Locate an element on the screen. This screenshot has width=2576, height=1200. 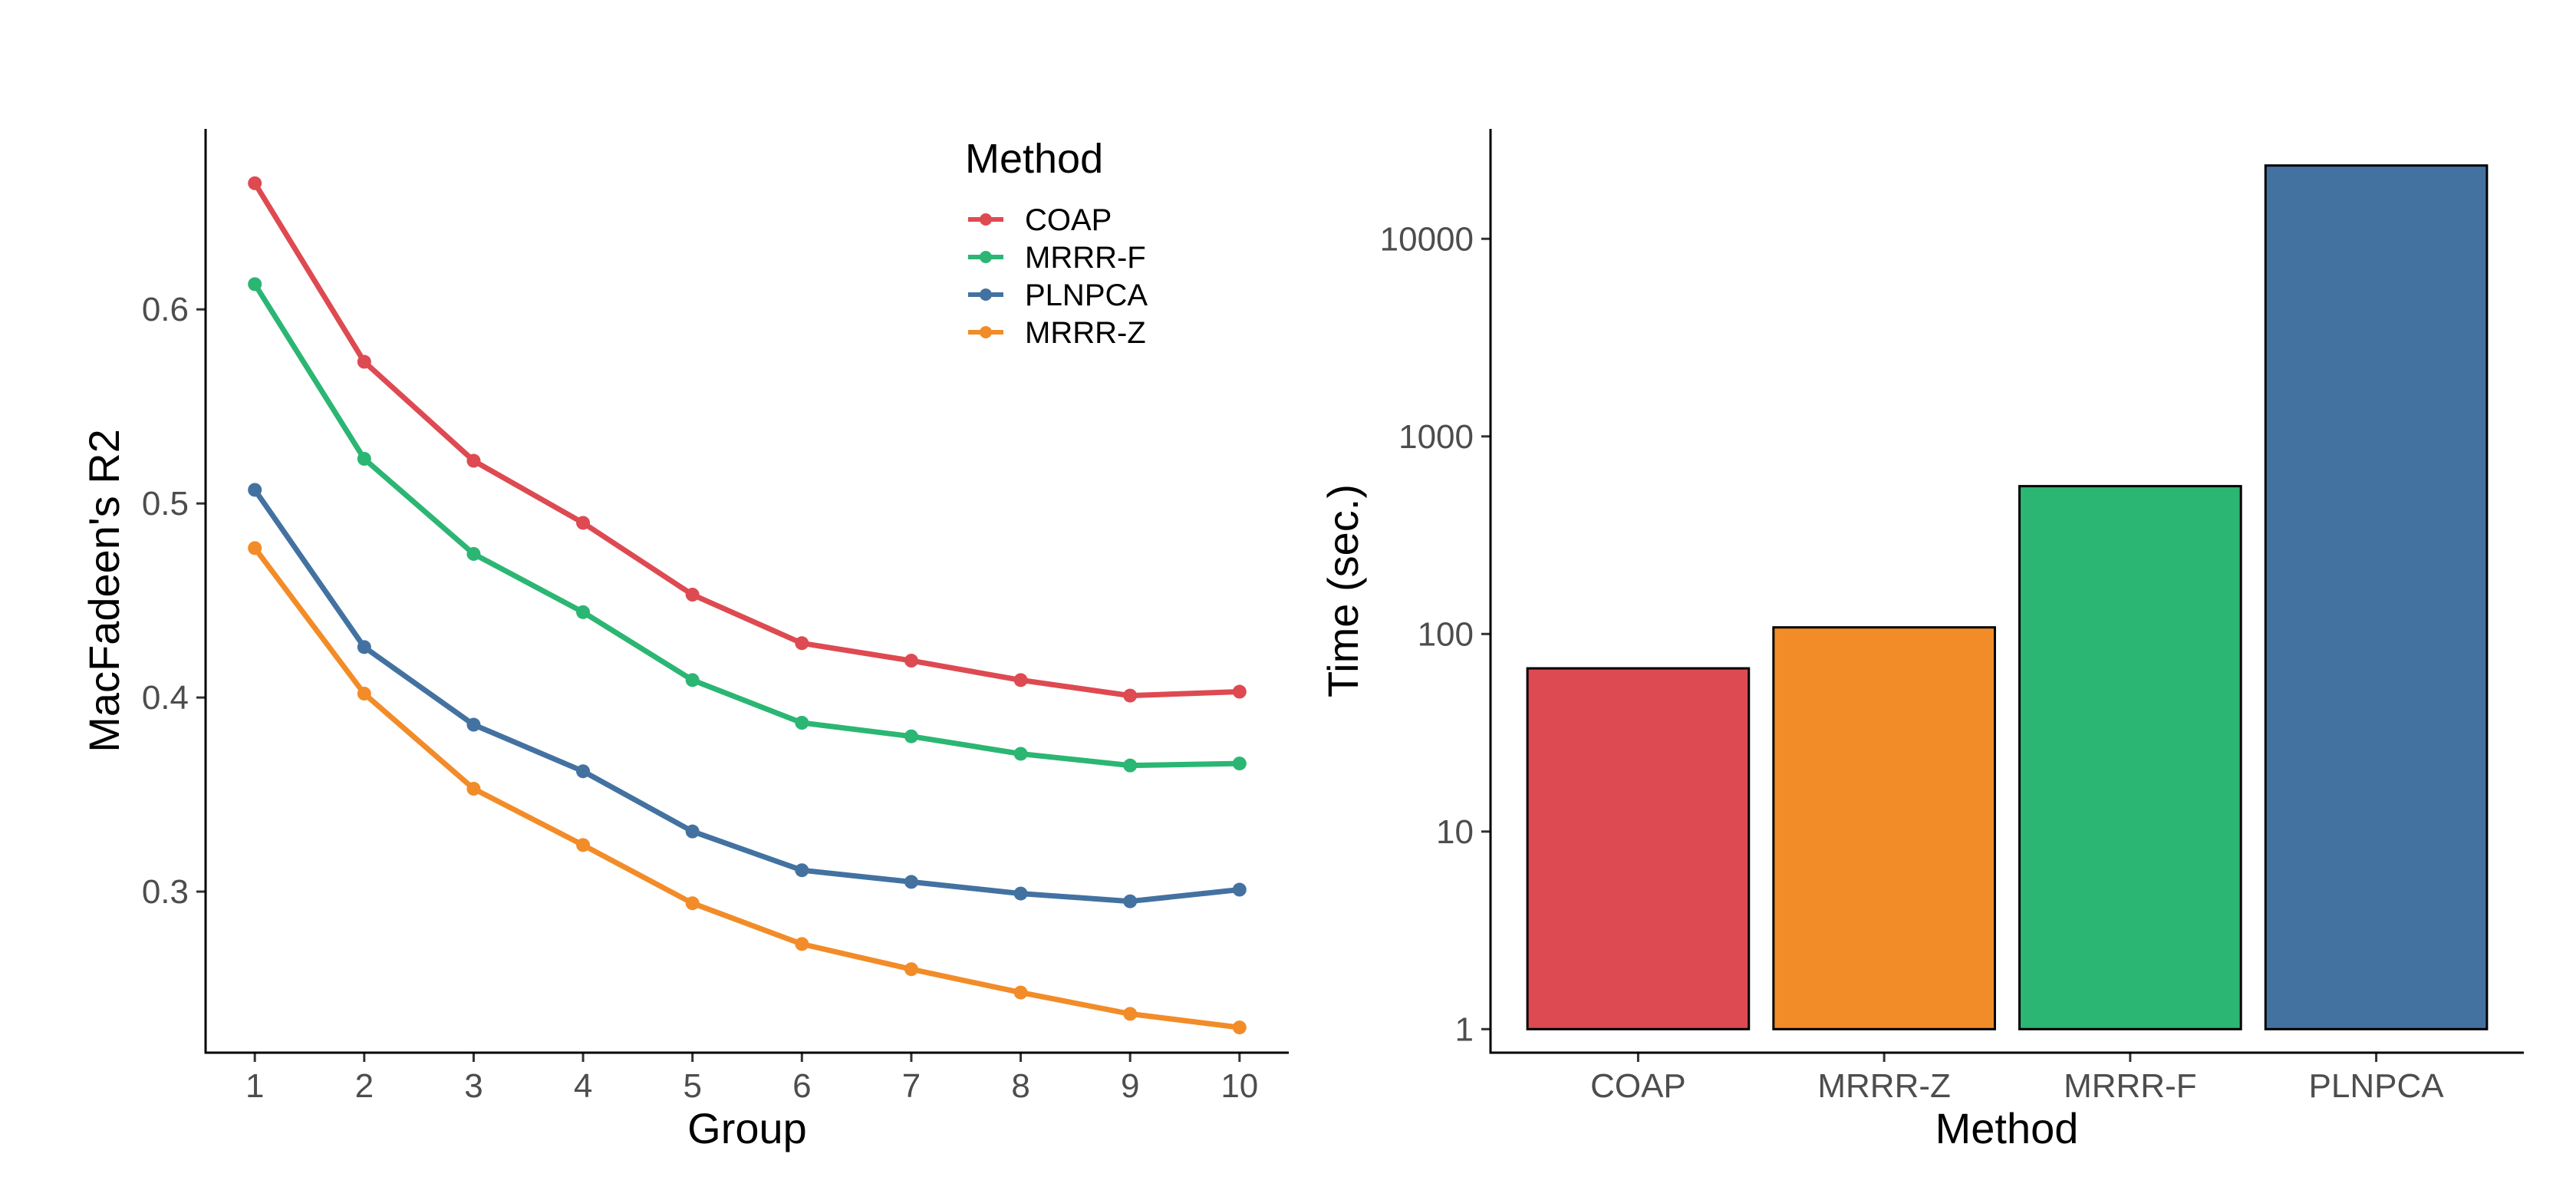
x-tick-label: PLNPCA is located at coordinates (2377, 1086).